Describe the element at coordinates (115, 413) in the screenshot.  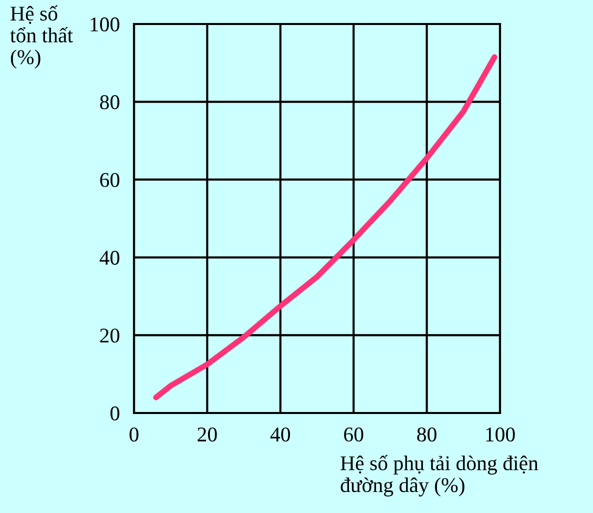
I see `y-tick-label: 0` at that location.